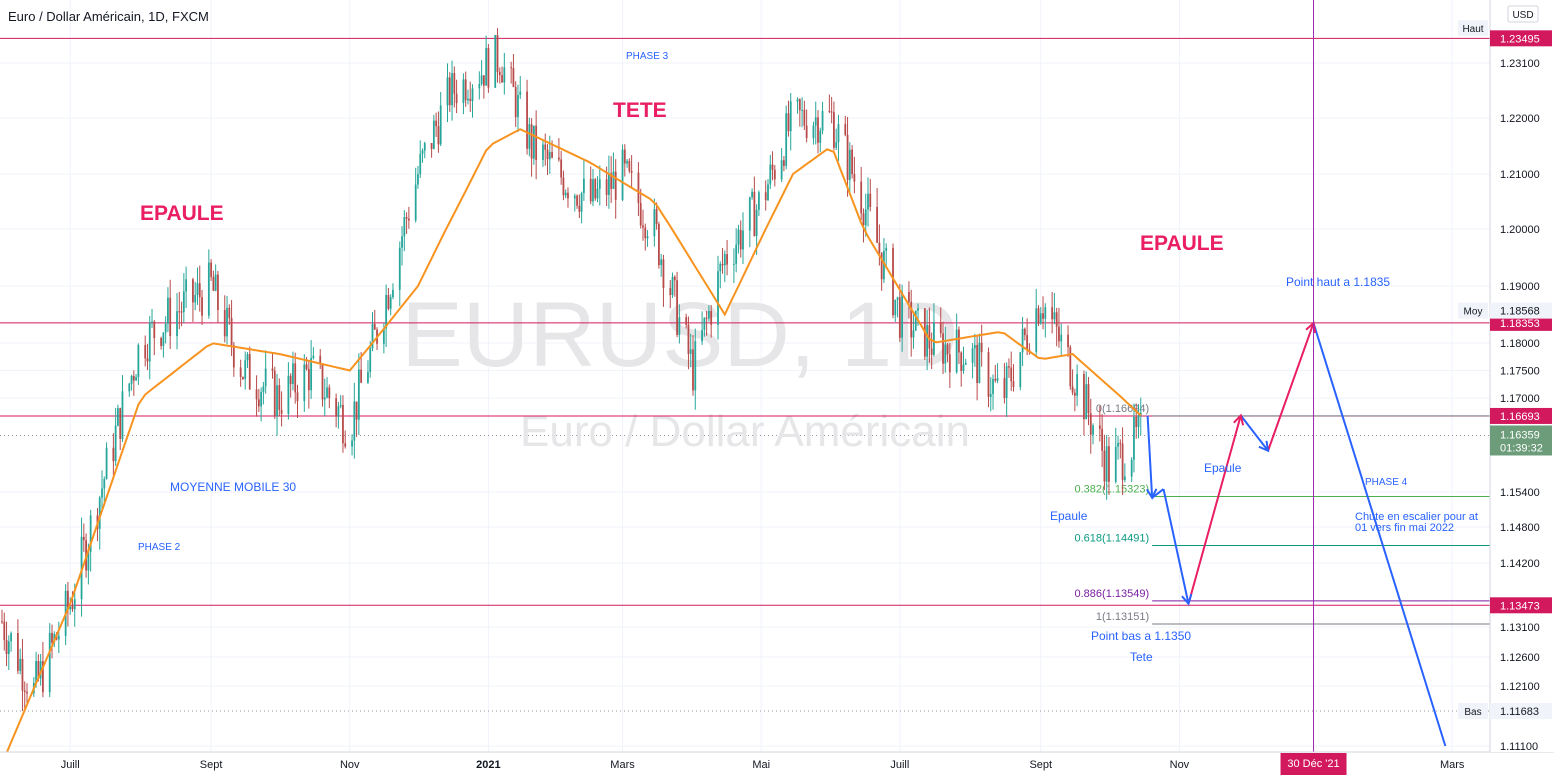  I want to click on y-tick-label: 1.11100, so click(1519, 747).